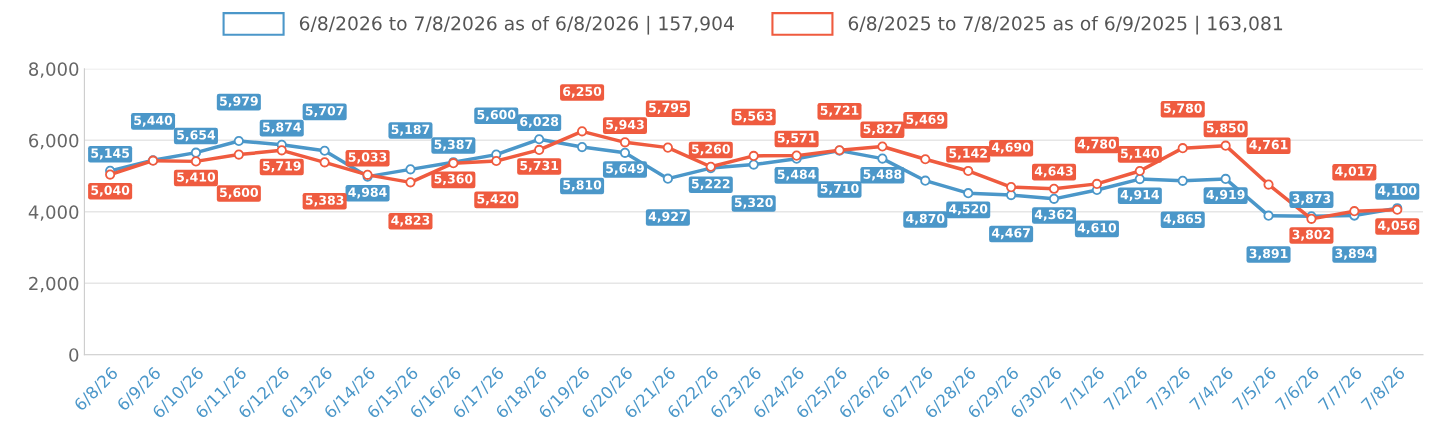 This screenshot has width=1455, height=430. Describe the element at coordinates (110, 191) in the screenshot. I see `data-label: 5,040` at that location.